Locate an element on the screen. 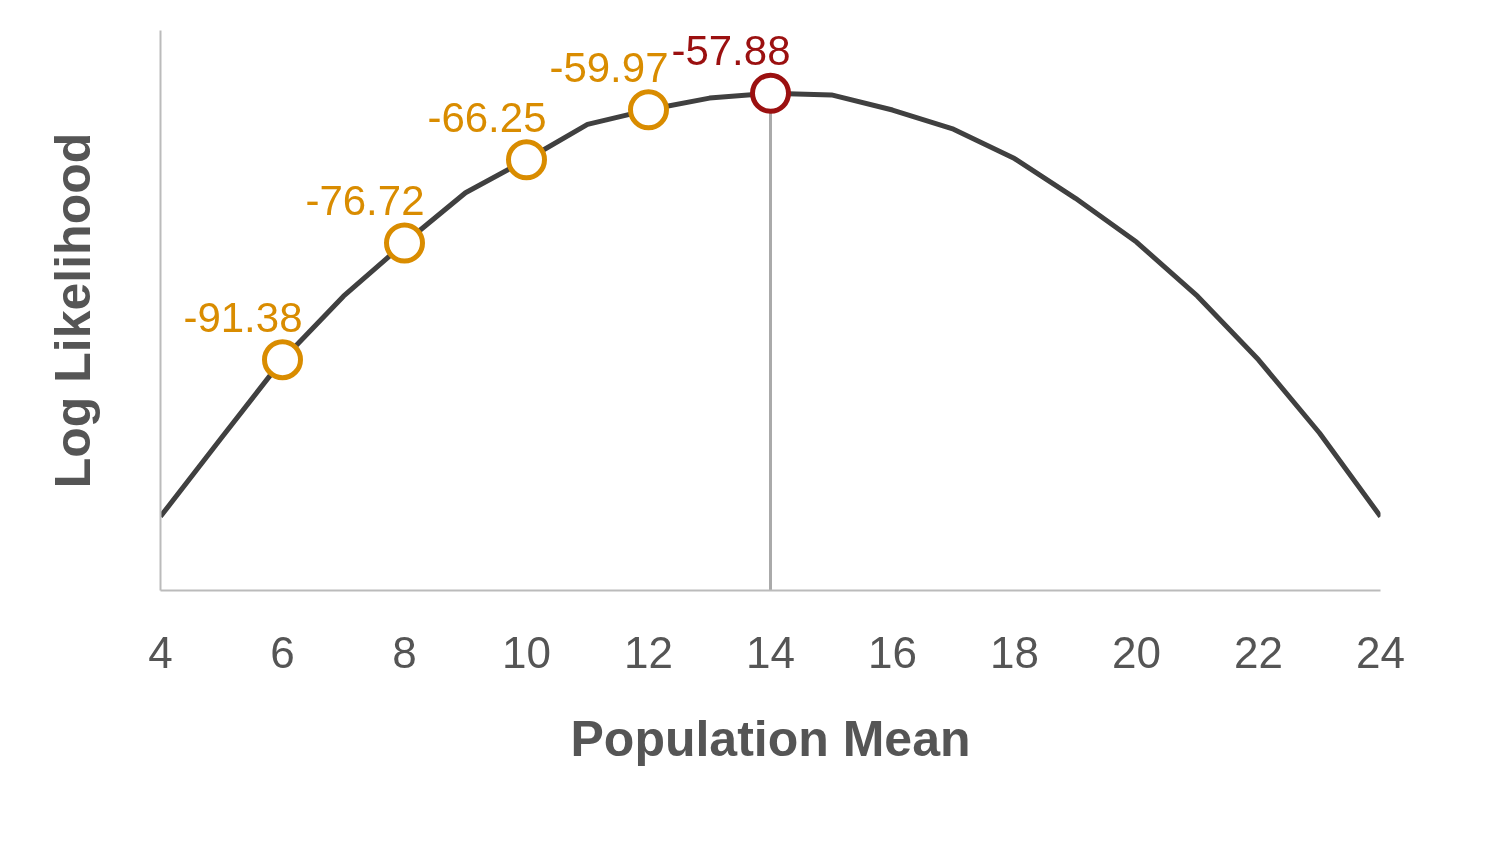 The height and width of the screenshot is (846, 1494). x-tick-label: 18 is located at coordinates (1014, 652).